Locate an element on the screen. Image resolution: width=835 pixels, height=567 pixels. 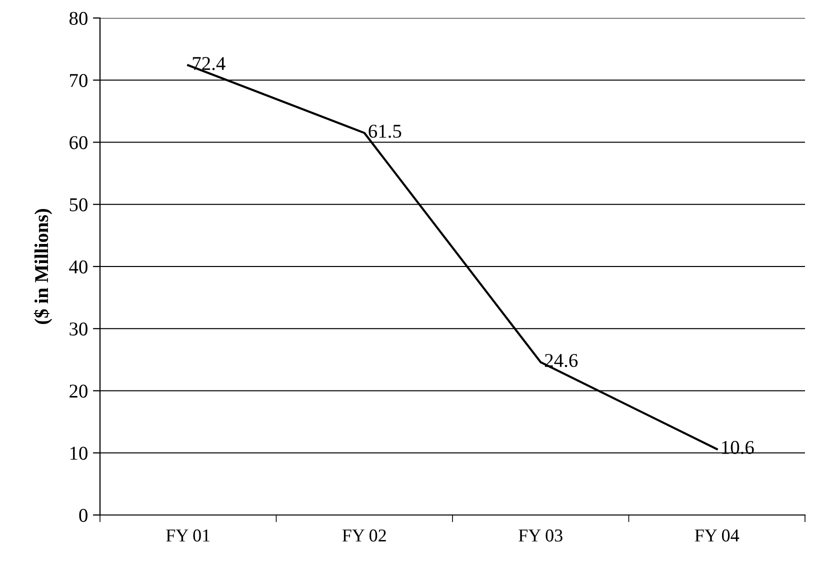
y-tick-label: 50 is located at coordinates (79, 205).